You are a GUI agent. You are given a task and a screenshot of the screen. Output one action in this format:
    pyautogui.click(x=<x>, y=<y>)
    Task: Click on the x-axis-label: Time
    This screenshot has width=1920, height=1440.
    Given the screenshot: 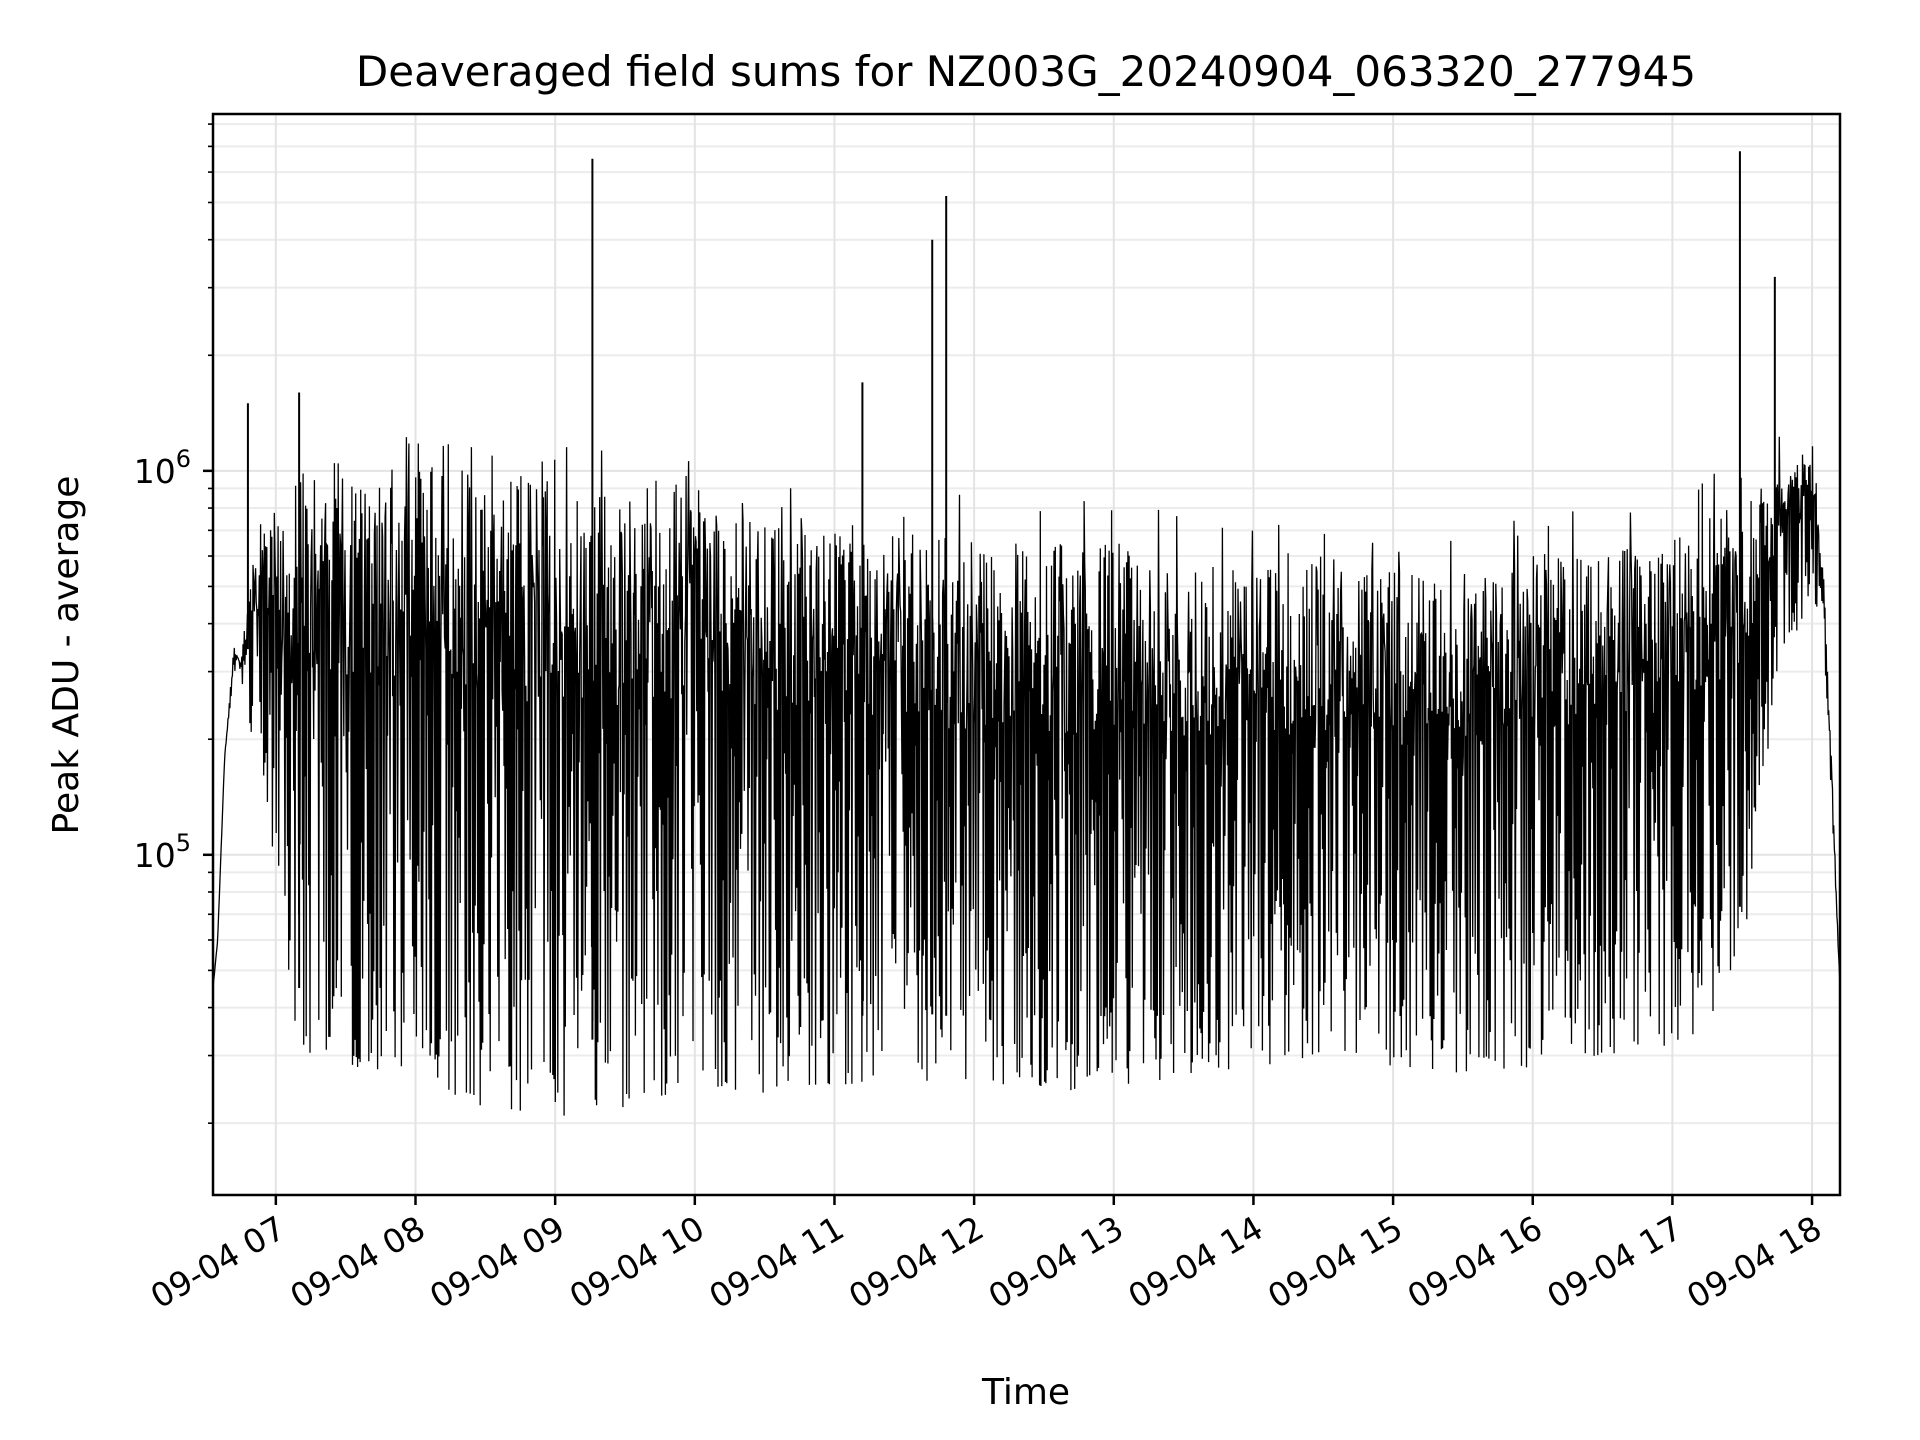 What is the action you would take?
    pyautogui.click(x=1025, y=1392)
    